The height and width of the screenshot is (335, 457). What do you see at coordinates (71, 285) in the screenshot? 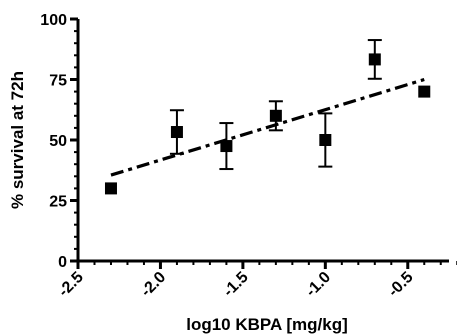
I see `x-tick-label: -2.5` at bounding box center [71, 285].